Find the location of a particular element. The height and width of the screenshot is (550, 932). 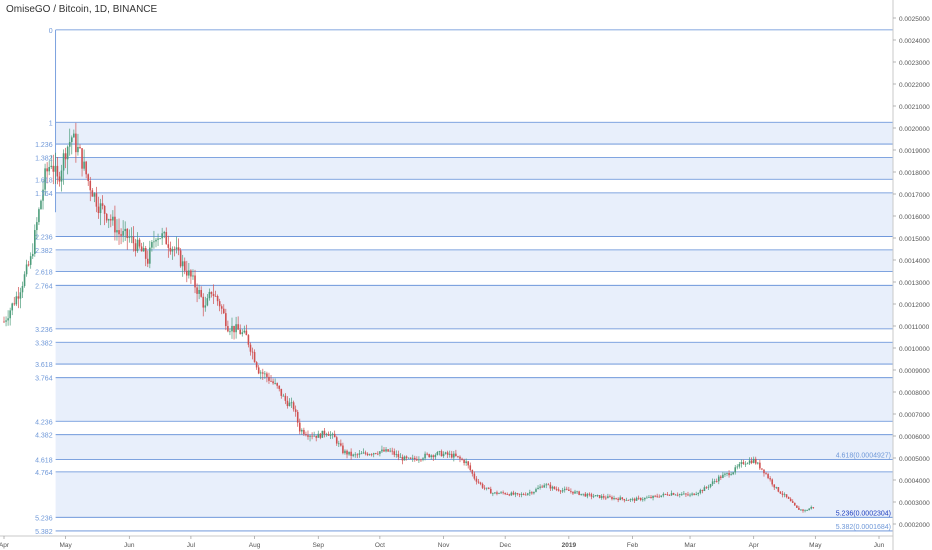

fib-label-2-618: 2.618 is located at coordinates (44, 273).